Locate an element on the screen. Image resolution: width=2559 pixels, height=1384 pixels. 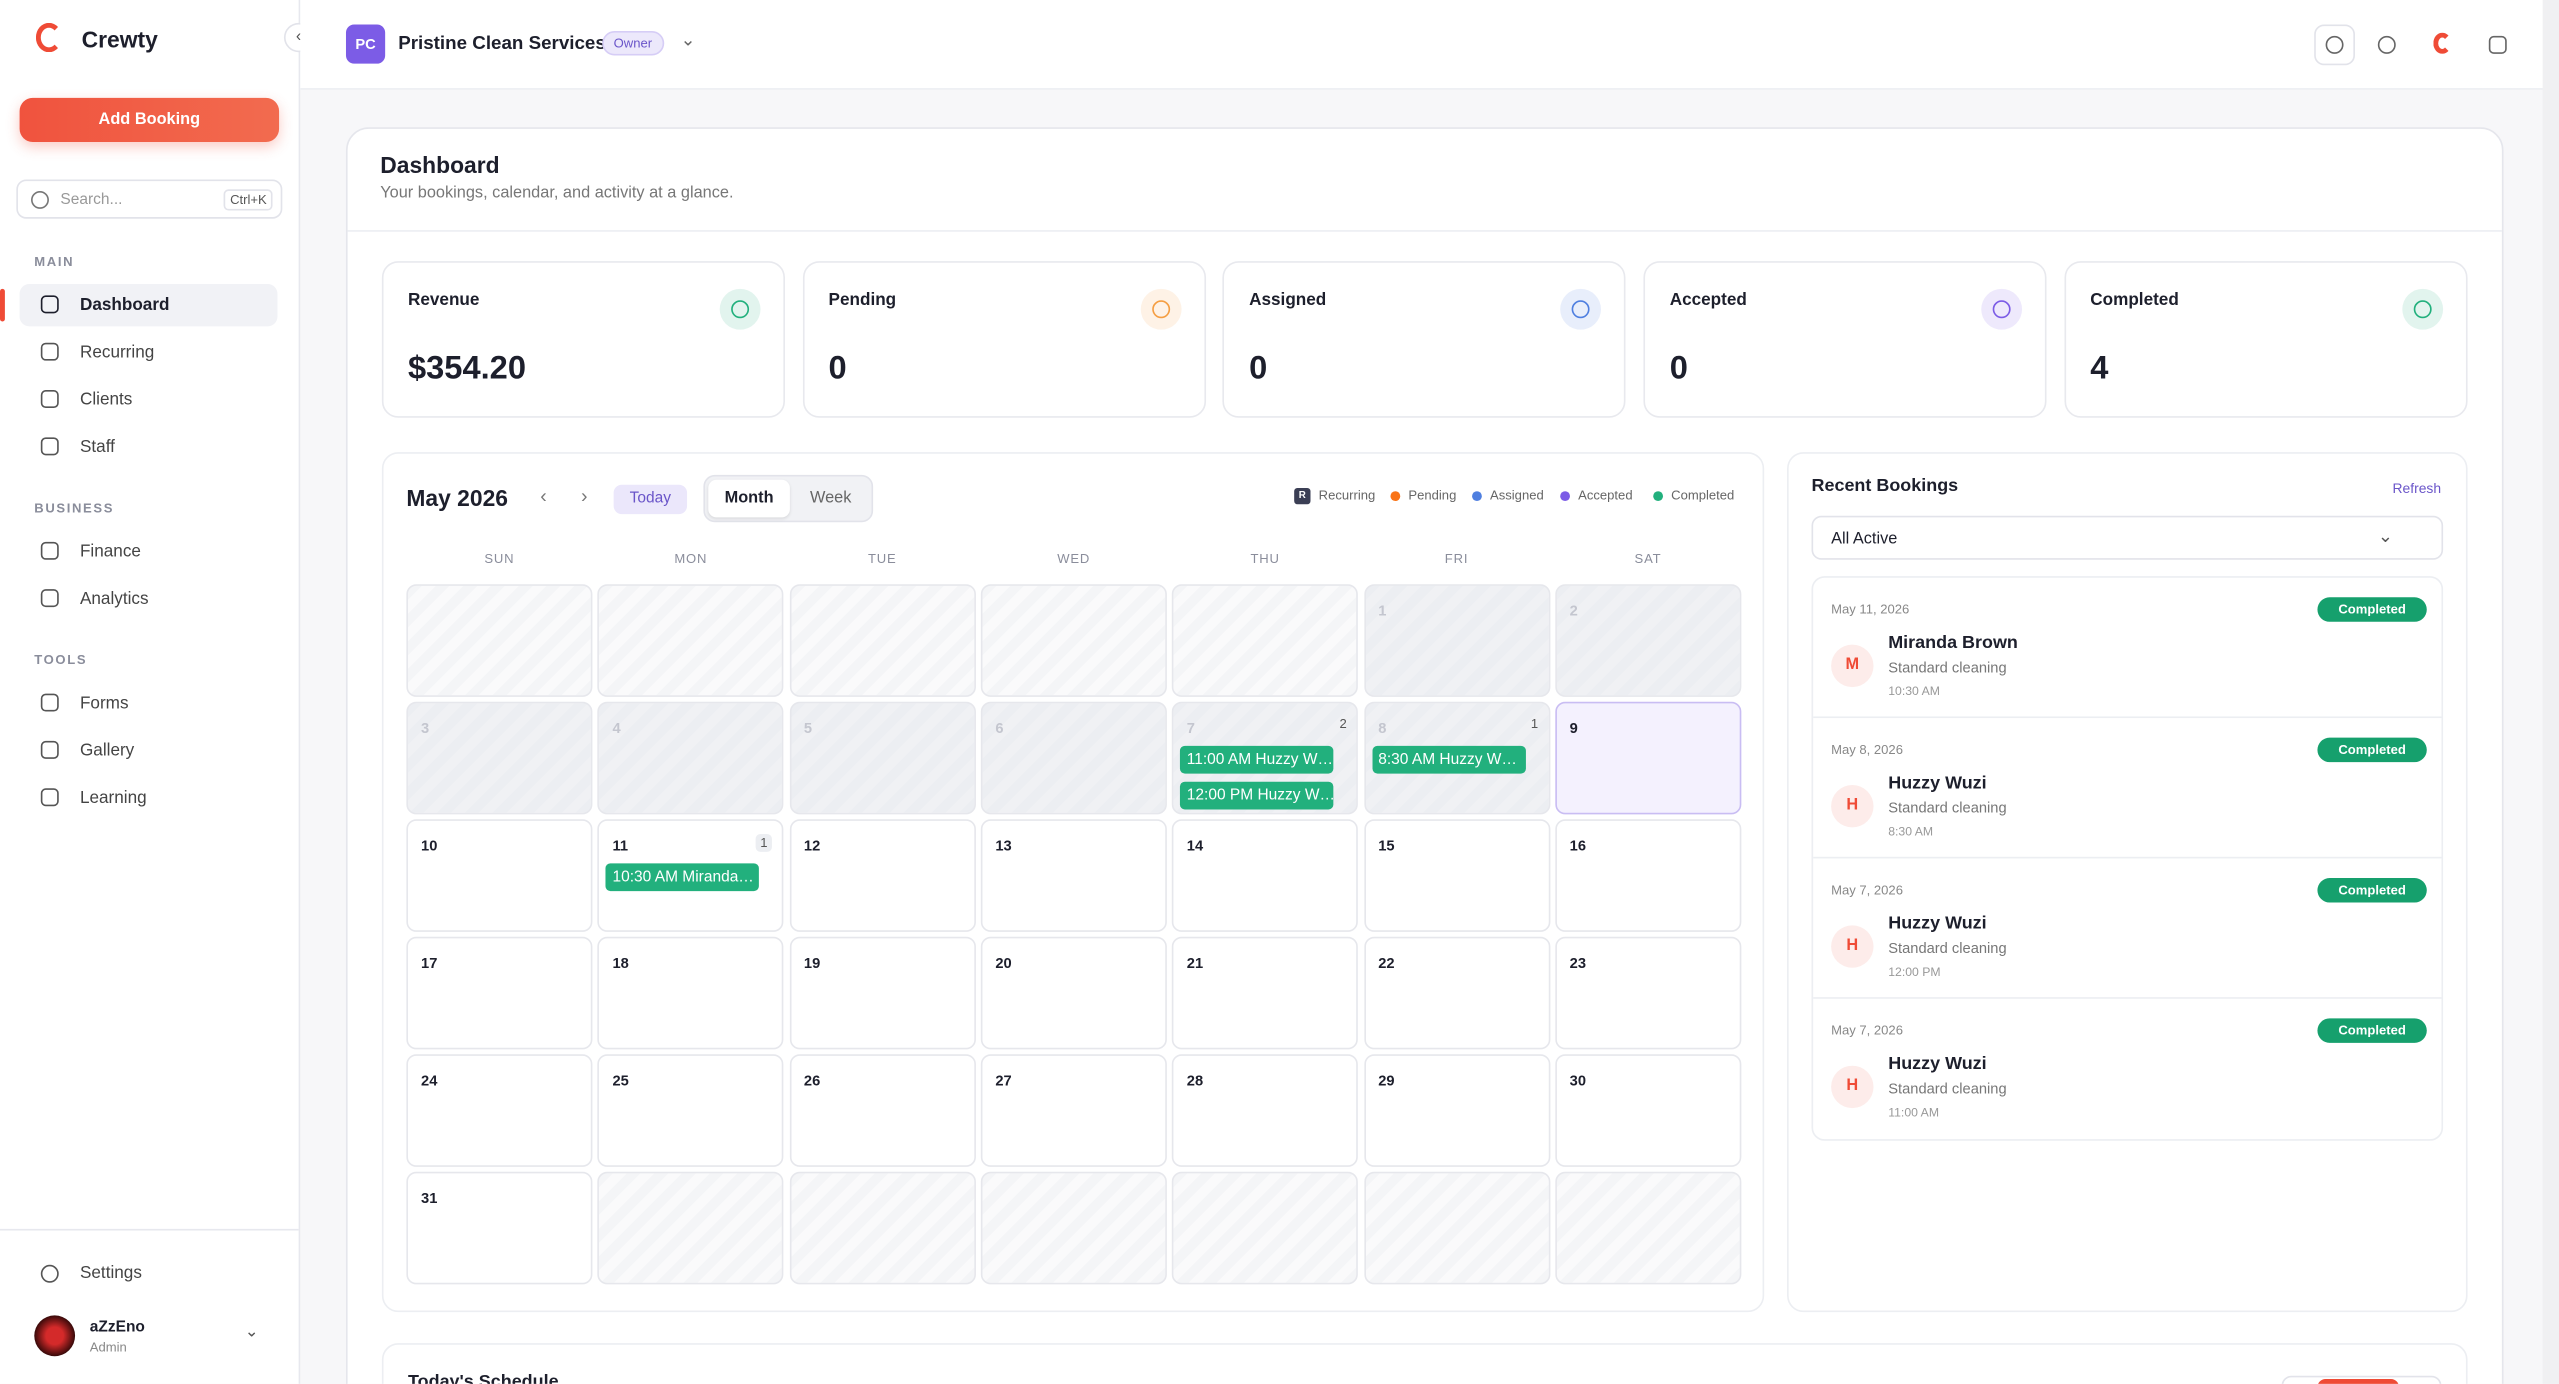
day-number: 12 is located at coordinates (812, 845).